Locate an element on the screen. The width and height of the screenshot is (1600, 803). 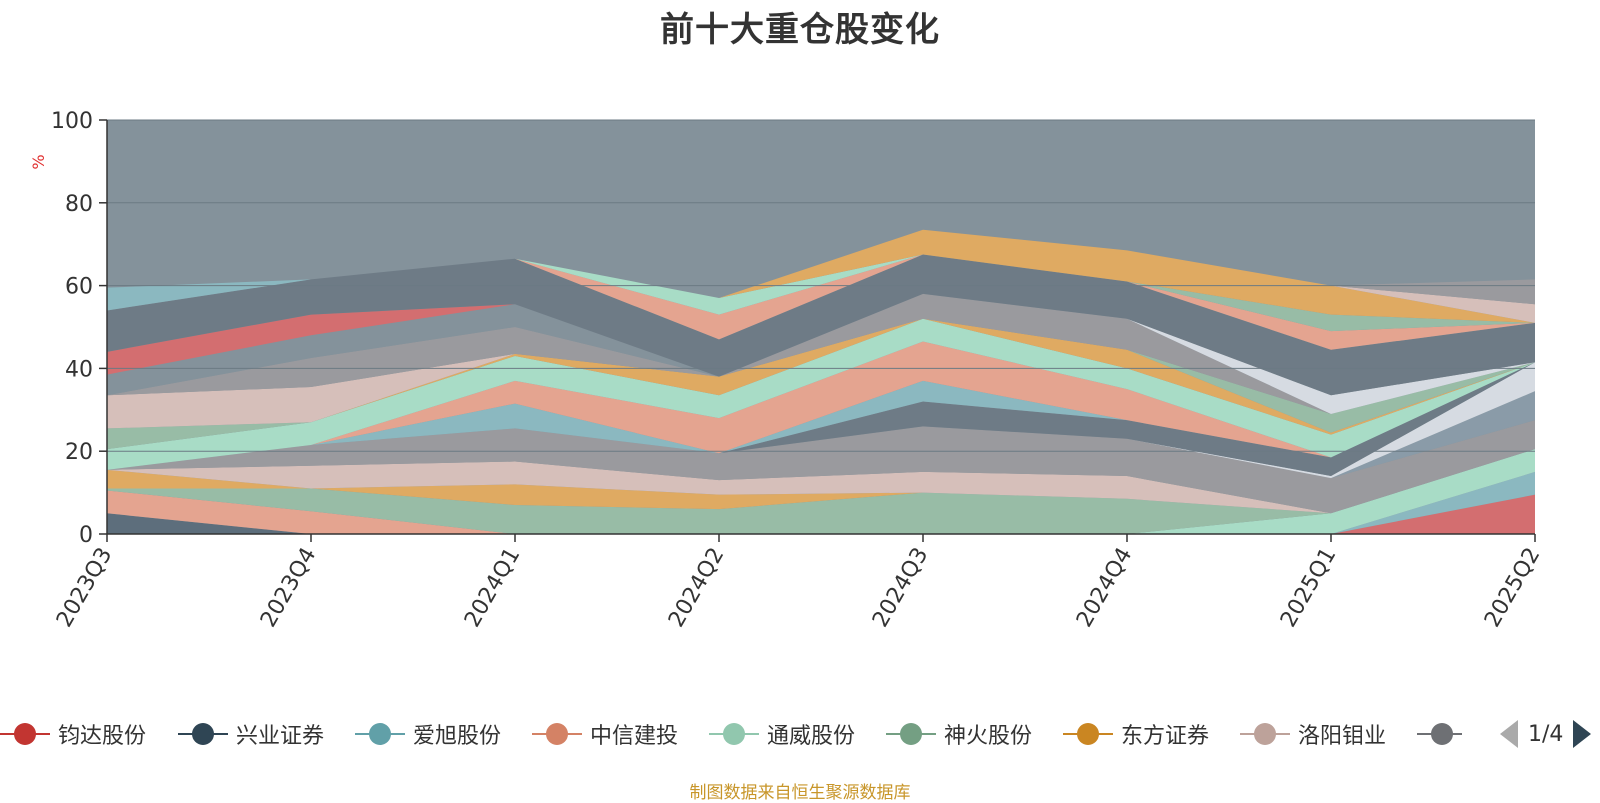
legend-item: 钧达股份 is located at coordinates (73, 734).